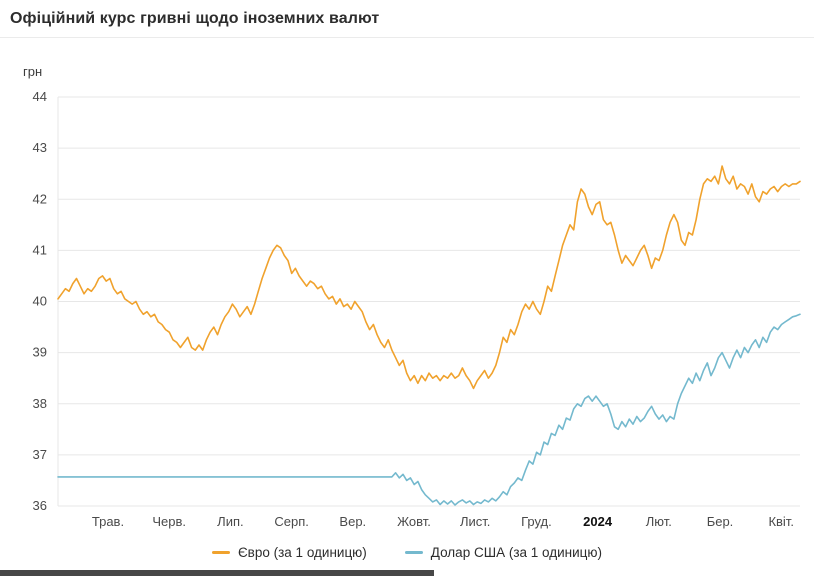 Image resolution: width=814 pixels, height=576 pixels. I want to click on usd-line-swatch, so click(413, 552).